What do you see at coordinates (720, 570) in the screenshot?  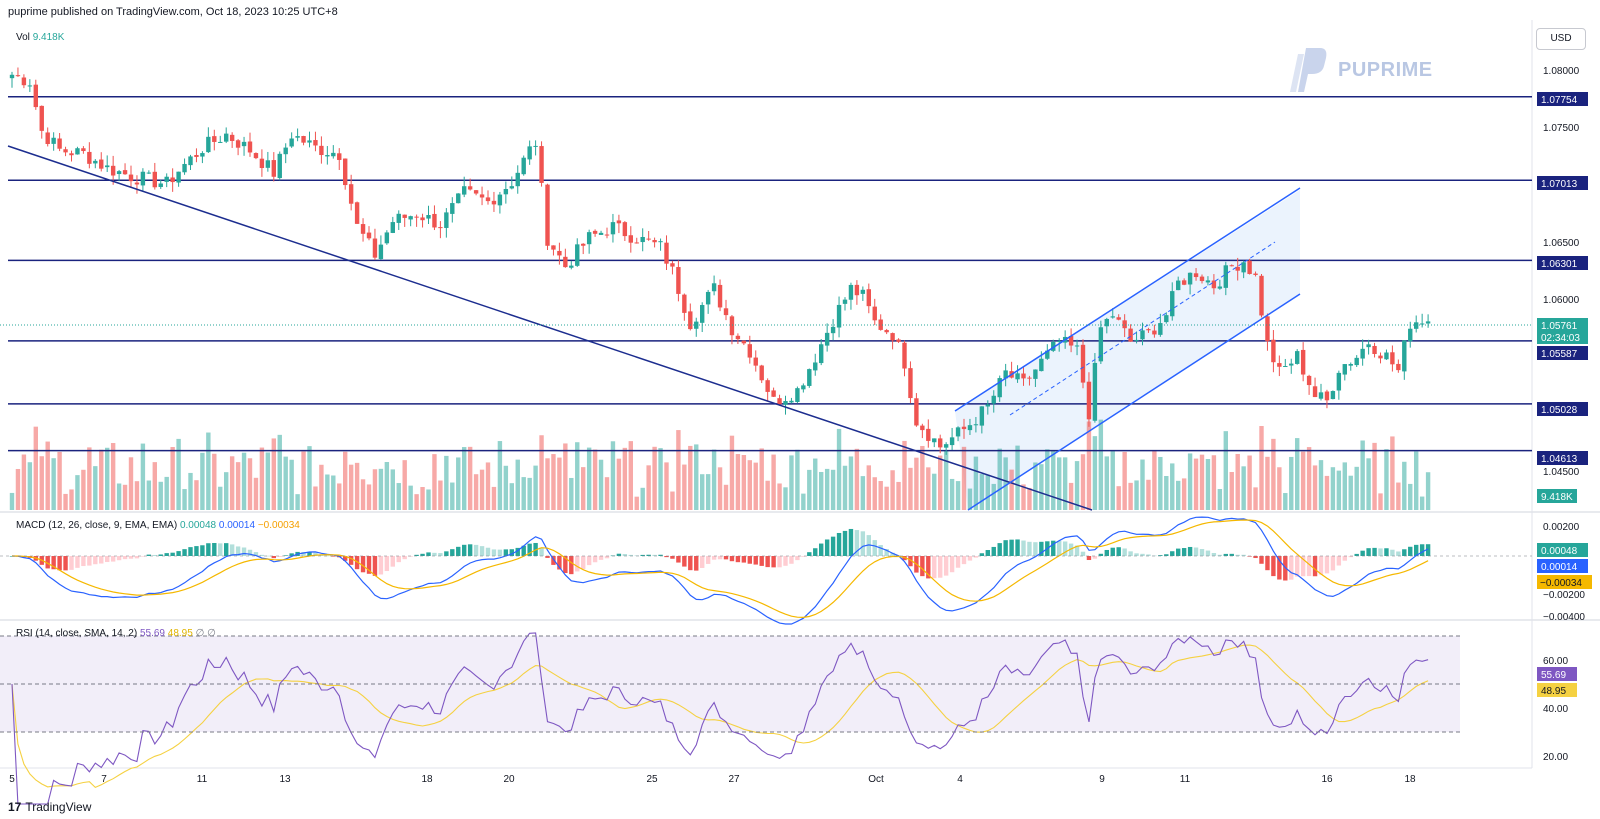 I see `macd-line` at bounding box center [720, 570].